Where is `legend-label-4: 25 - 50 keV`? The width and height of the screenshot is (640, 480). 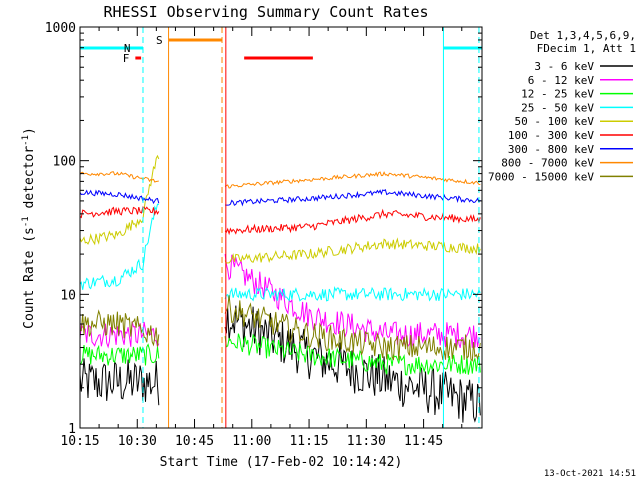 legend-label-4: 25 - 50 keV is located at coordinates (557, 107).